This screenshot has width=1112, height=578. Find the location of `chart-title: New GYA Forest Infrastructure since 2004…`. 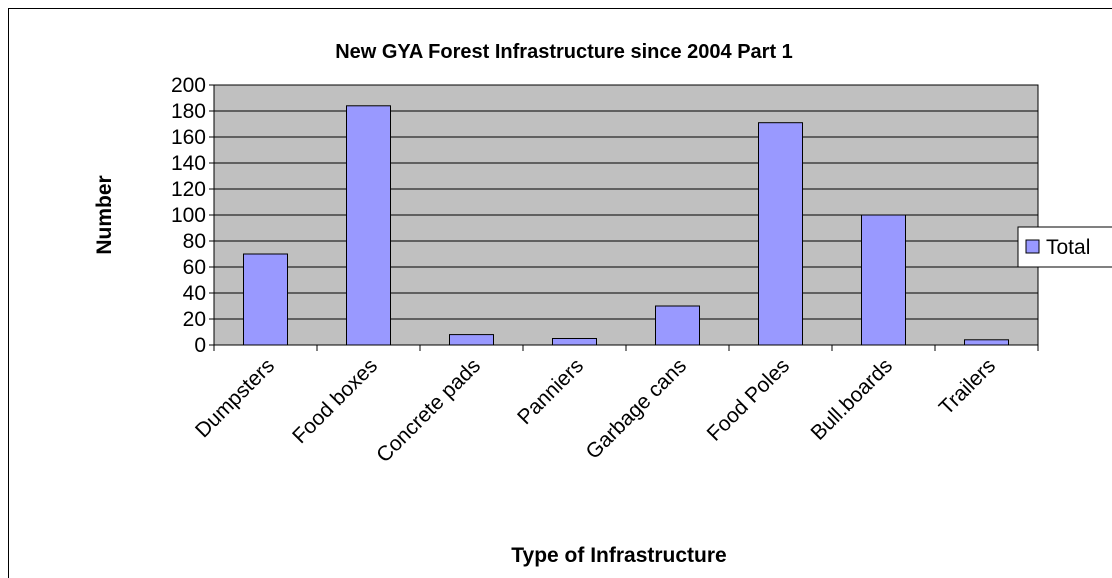

chart-title: New GYA Forest Infrastructure since 2004… is located at coordinates (564, 52).